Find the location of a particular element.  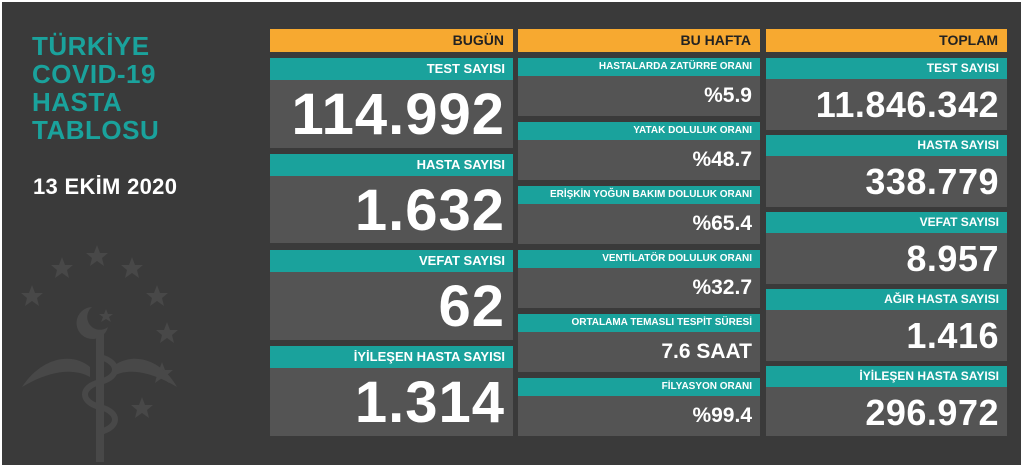

week-bed-occupancy-card: YATAK DOLULUK ORANI %48.7 is located at coordinates (639, 151).